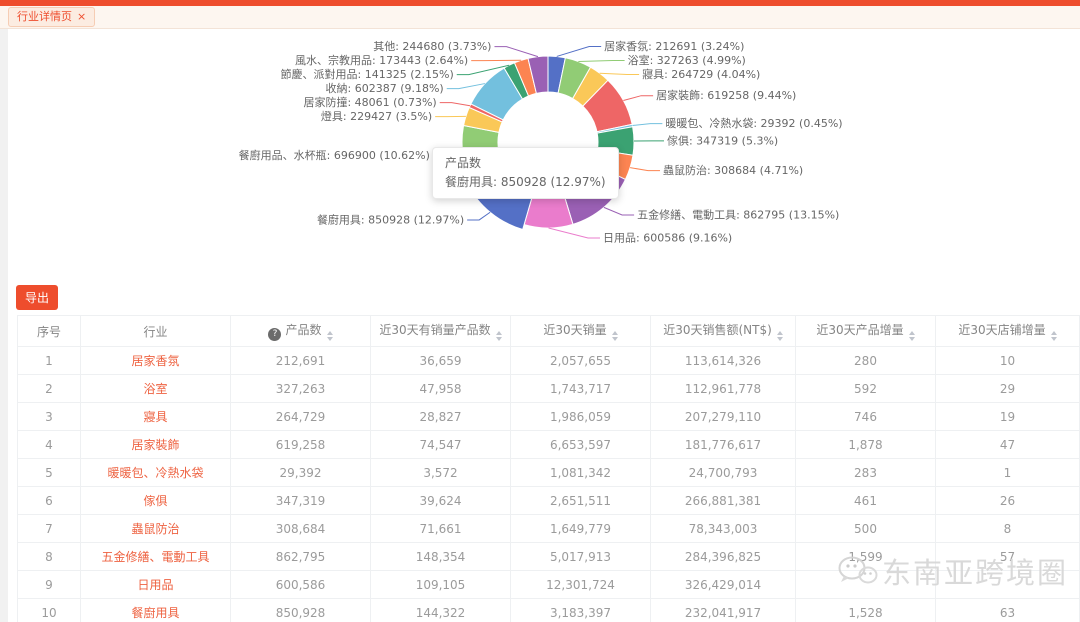  I want to click on value-cell: 283, so click(865, 472).